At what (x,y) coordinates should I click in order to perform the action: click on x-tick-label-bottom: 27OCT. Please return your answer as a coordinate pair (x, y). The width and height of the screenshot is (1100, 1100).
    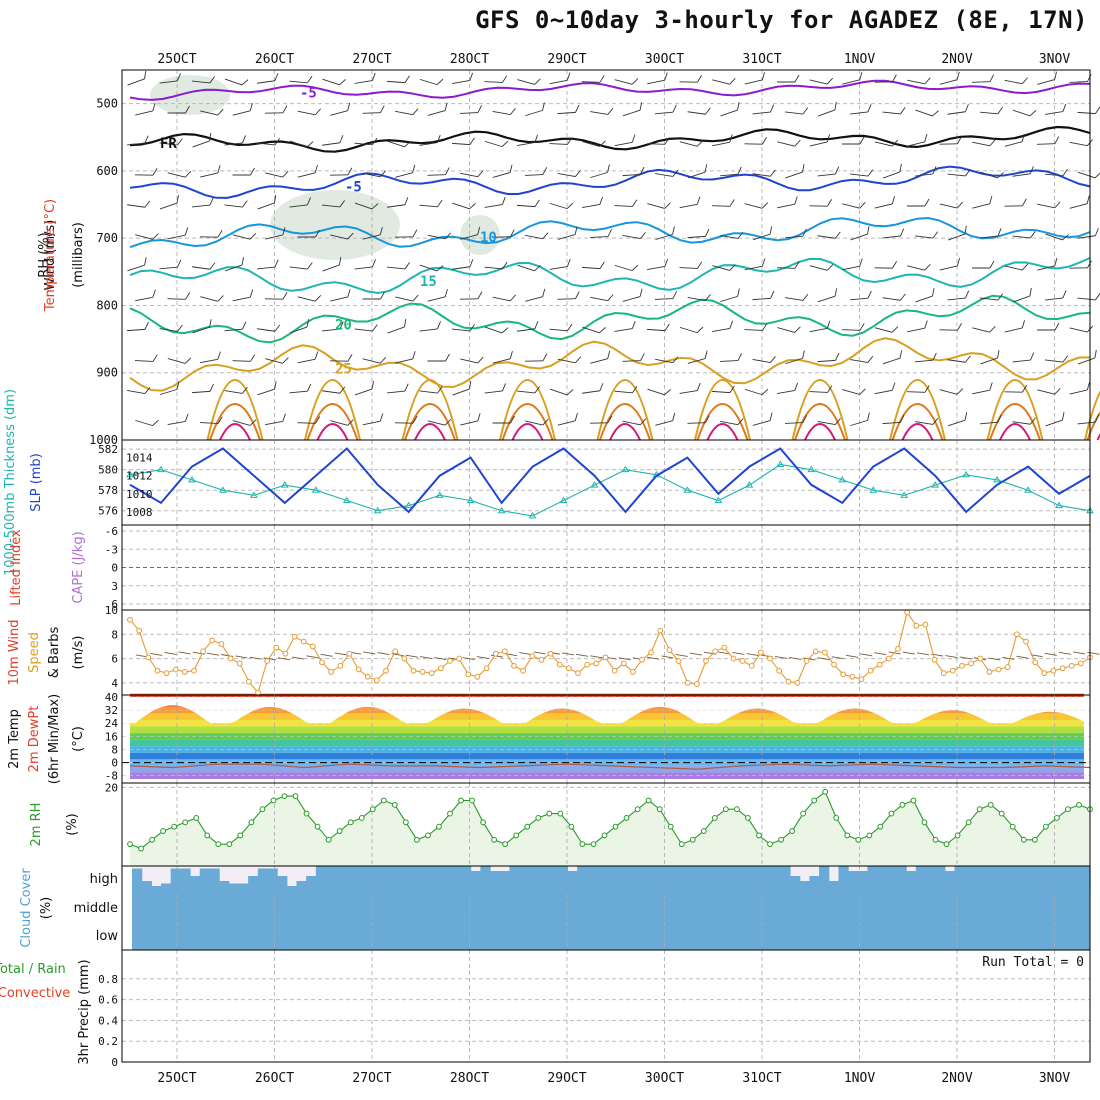
    Looking at the image, I should click on (371, 1078).